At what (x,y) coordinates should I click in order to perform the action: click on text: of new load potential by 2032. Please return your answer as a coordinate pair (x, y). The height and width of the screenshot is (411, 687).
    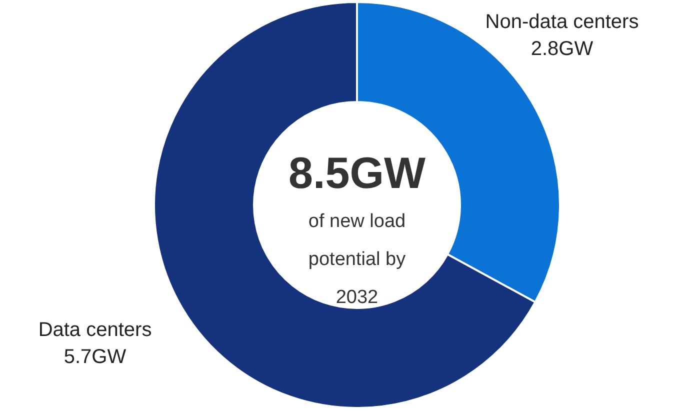
    Looking at the image, I should click on (357, 259).